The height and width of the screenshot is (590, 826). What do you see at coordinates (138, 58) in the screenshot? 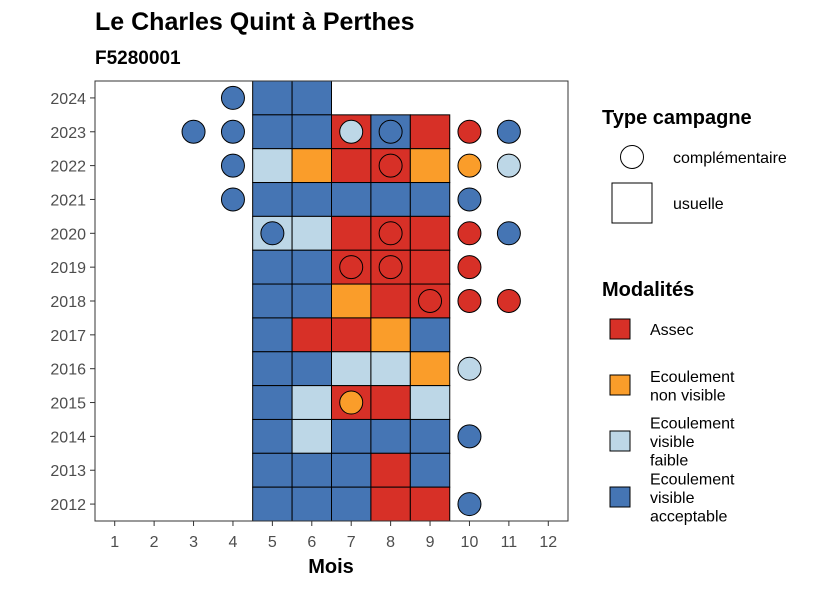
I see `chart-subtitle: F5280001` at bounding box center [138, 58].